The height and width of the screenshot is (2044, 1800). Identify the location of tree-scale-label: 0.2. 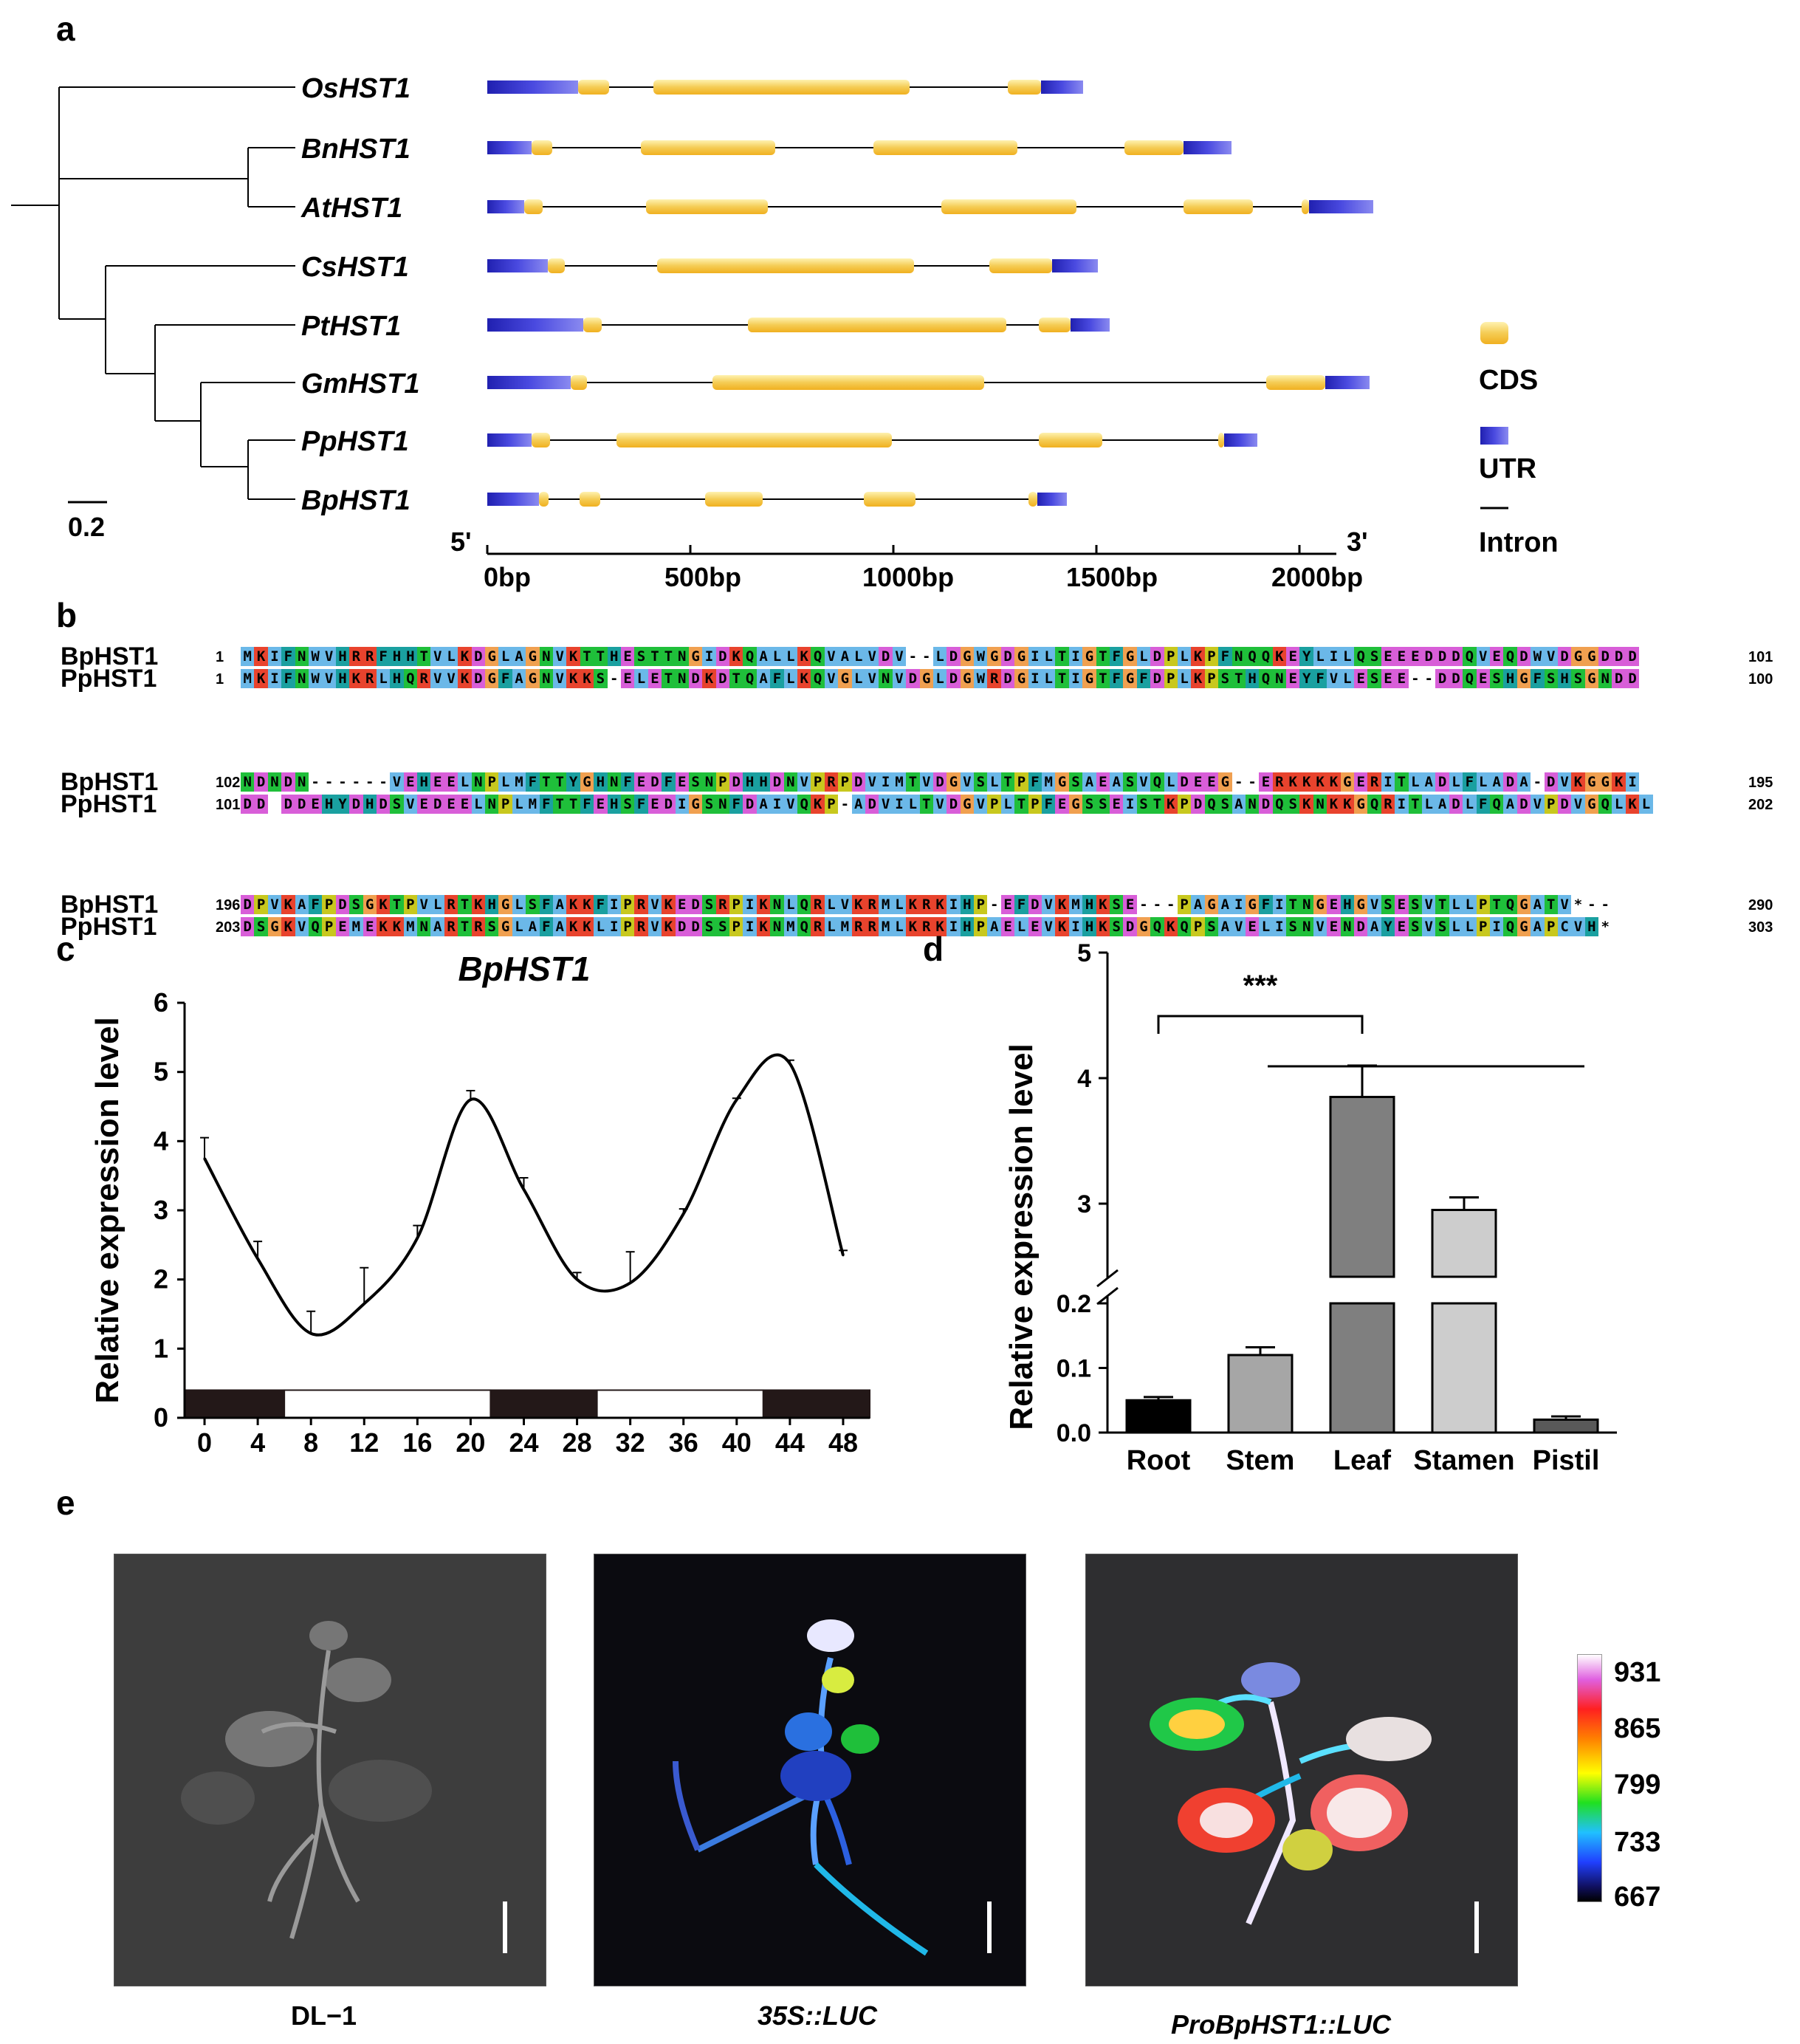
(87, 527).